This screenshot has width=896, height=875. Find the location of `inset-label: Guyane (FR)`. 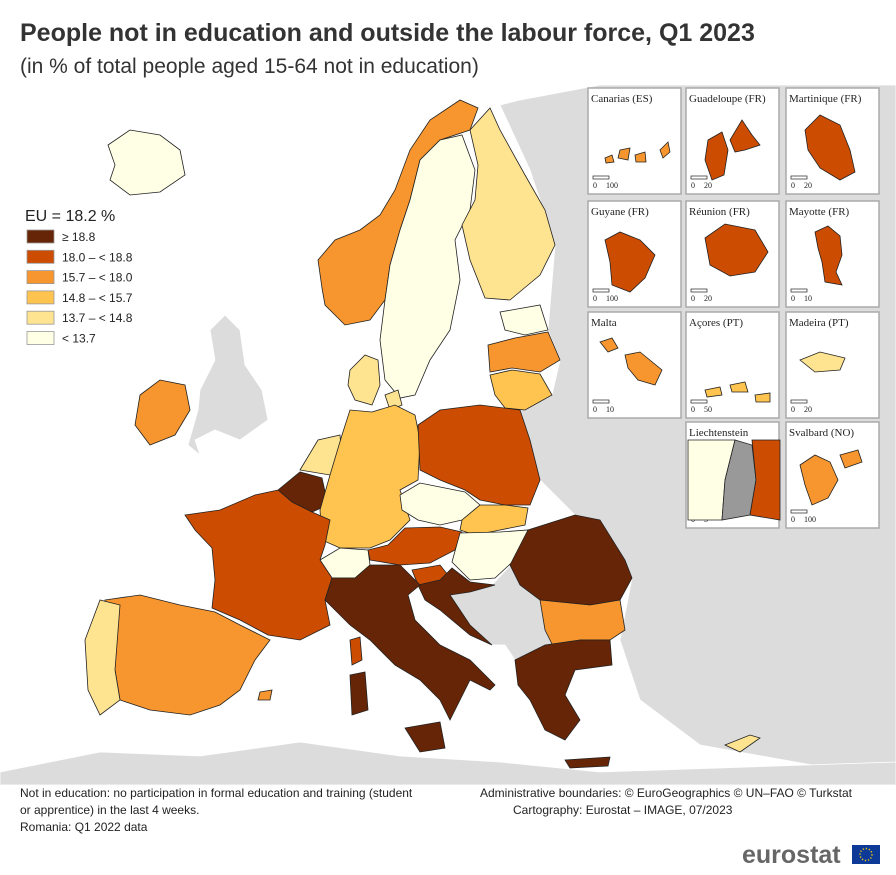

inset-label: Guyane (FR) is located at coordinates (620, 212).